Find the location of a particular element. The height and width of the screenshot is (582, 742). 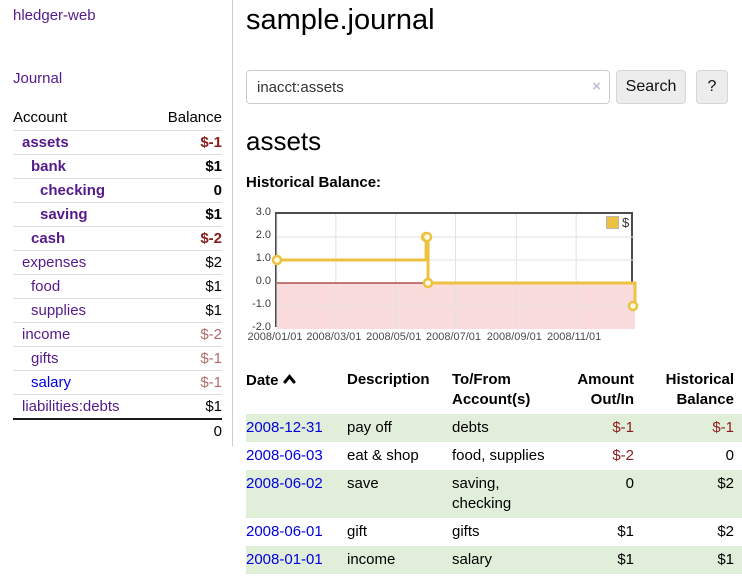

sidebar-account-row: gifts $-1 is located at coordinates (117, 358).